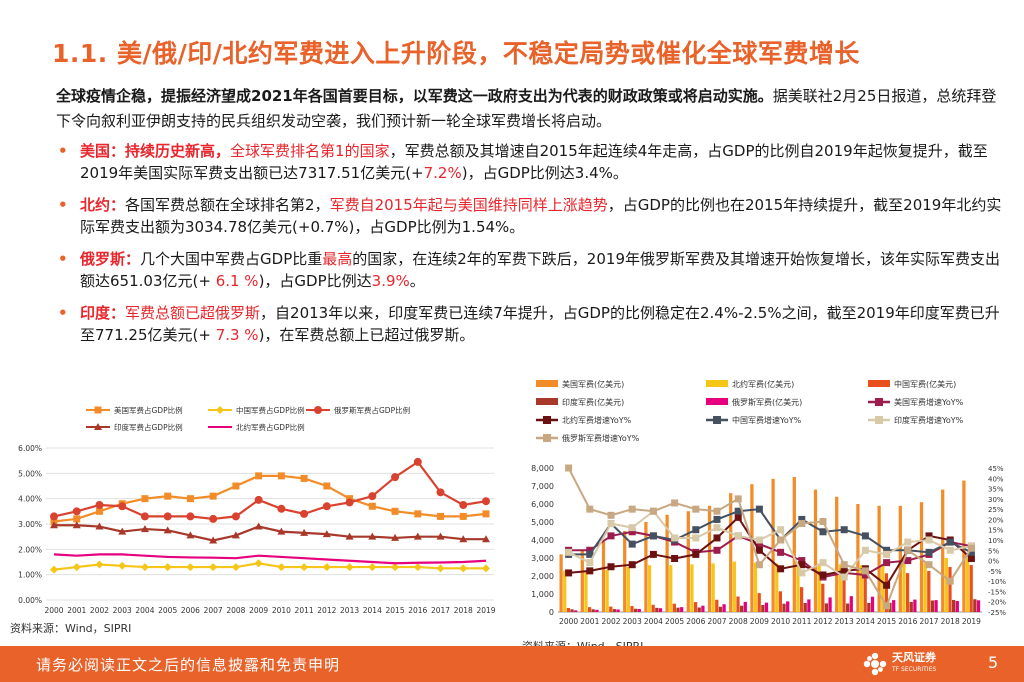 The image size is (1024, 682). Describe the element at coordinates (30, 448) in the screenshot. I see `y-tick-label: 6.00%` at that location.